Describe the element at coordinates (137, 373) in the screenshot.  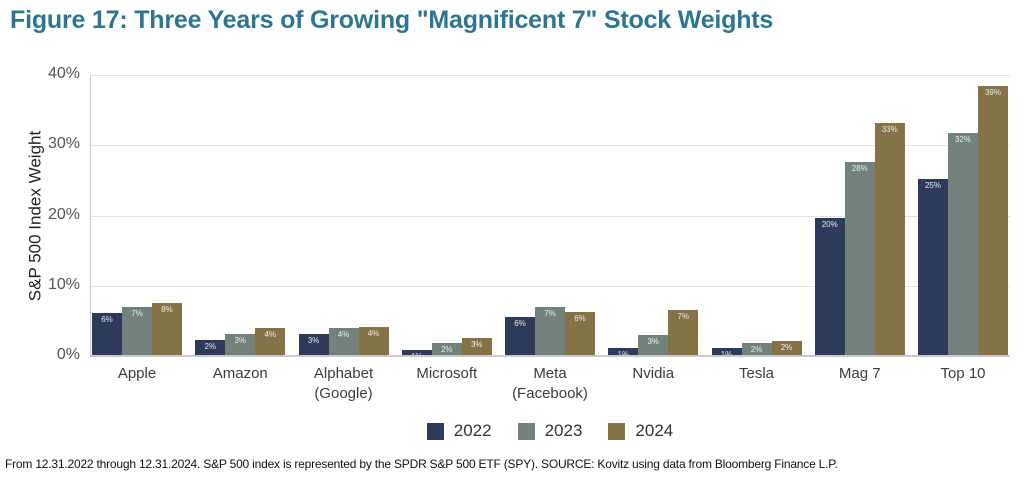
I see `x-category-label: Apple` at that location.